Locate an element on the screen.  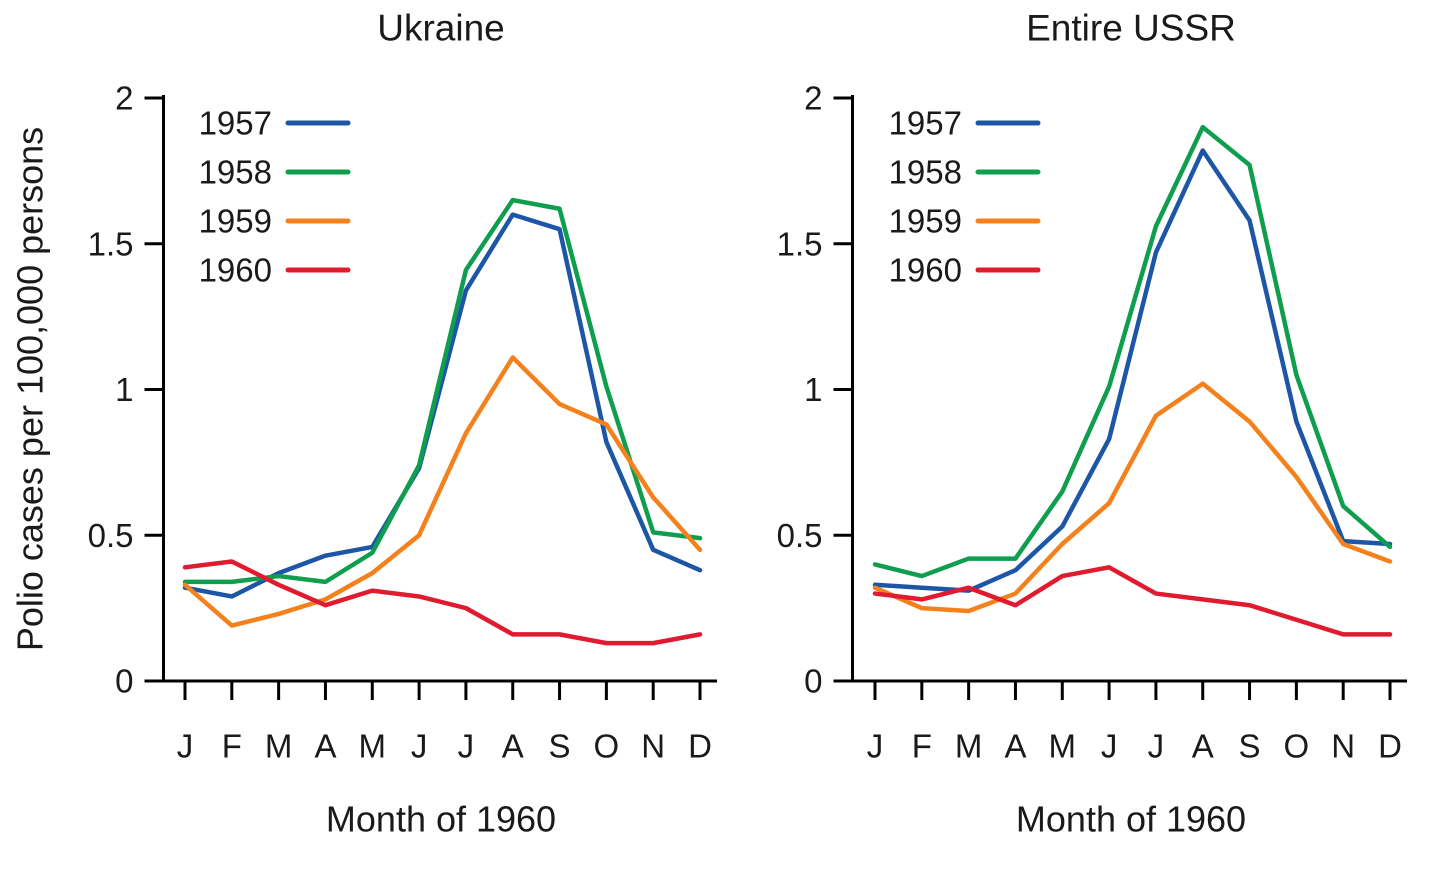
panel-title-ussr: Entire USSR is located at coordinates (1131, 28).